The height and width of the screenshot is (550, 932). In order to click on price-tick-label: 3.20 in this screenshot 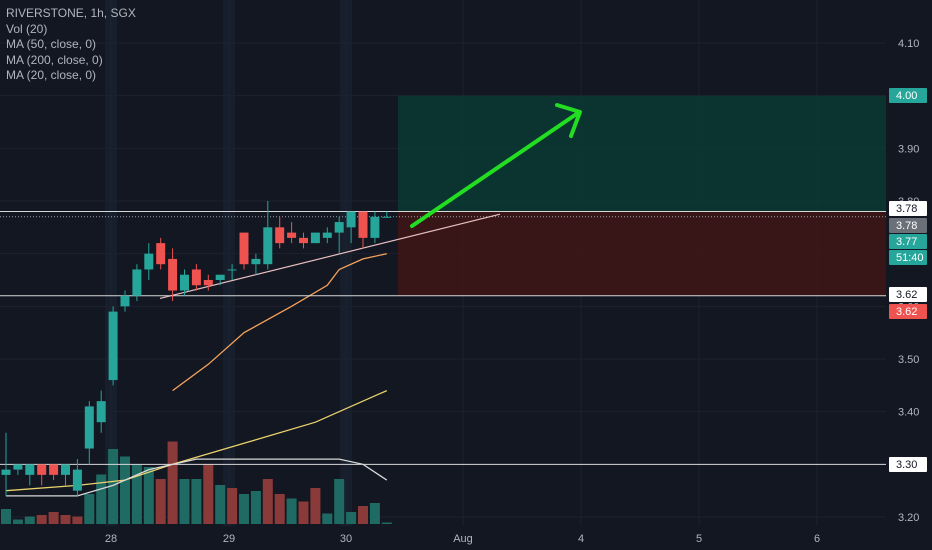, I will do `click(908, 518)`.